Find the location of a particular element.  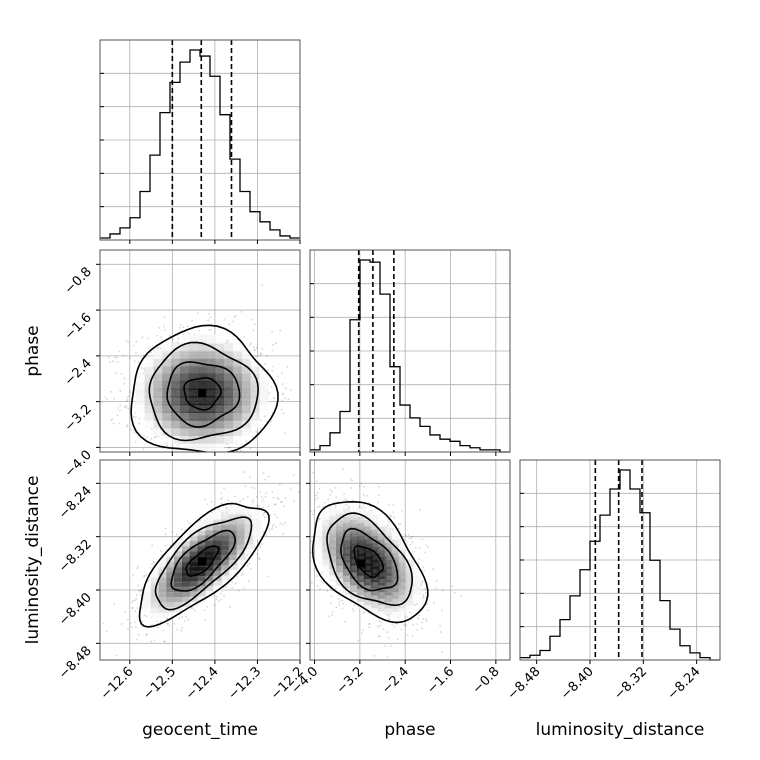

x-tick-label: −12.5 is located at coordinates (159, 683).